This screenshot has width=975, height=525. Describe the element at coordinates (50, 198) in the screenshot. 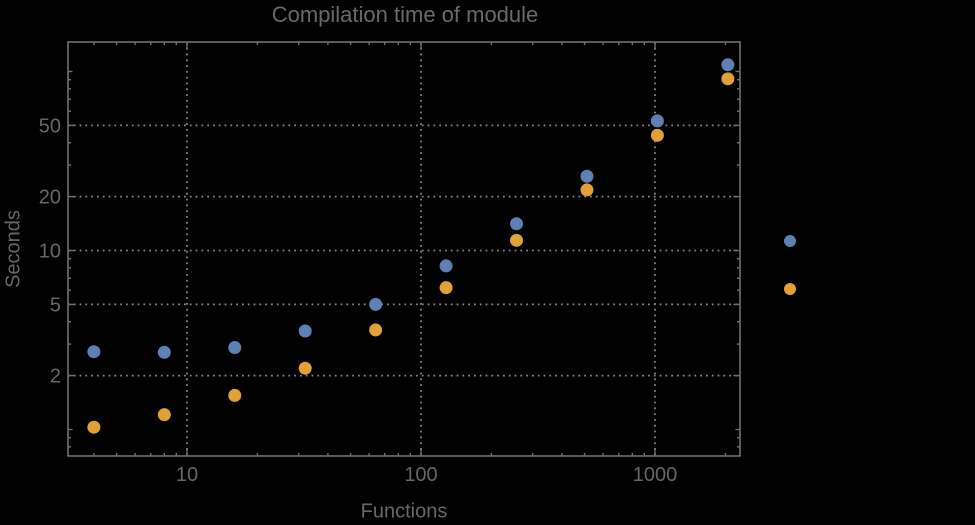

I see `y-tick-label: 20` at that location.